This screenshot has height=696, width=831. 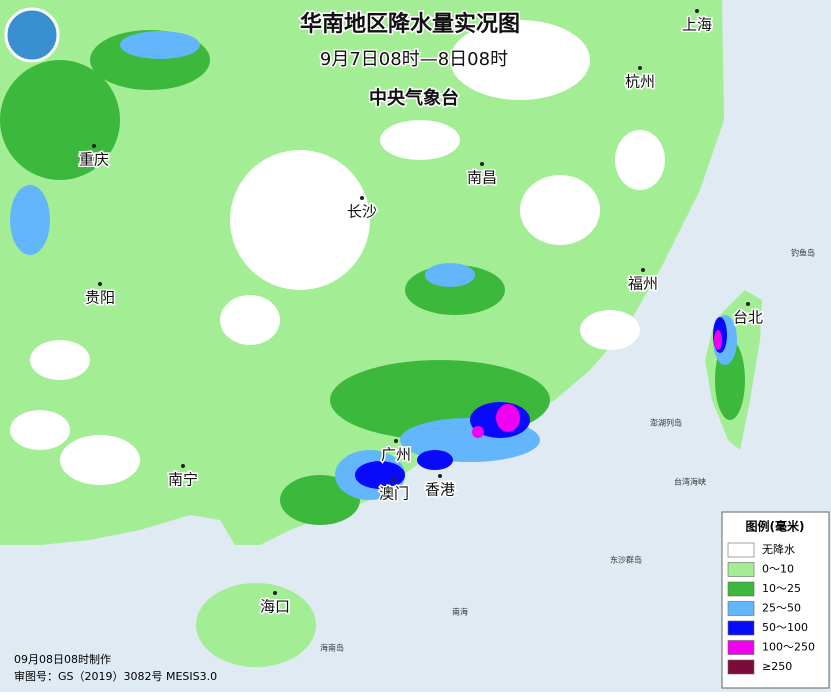 I want to click on place-label: 东沙群岛, so click(x=626, y=560).